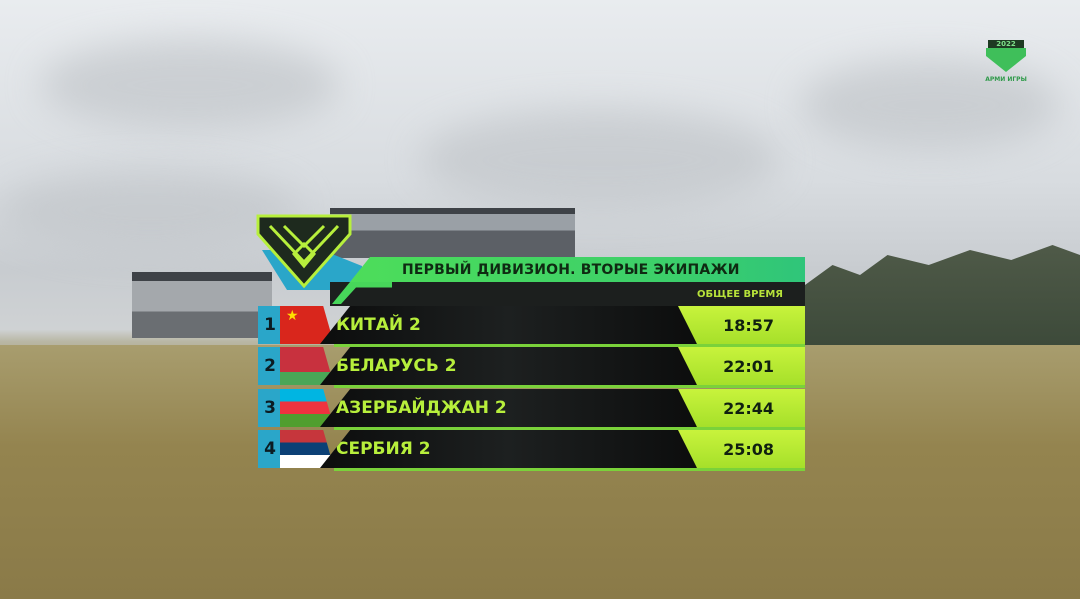  I want to click on logo-shield-icon, so click(1006, 60).